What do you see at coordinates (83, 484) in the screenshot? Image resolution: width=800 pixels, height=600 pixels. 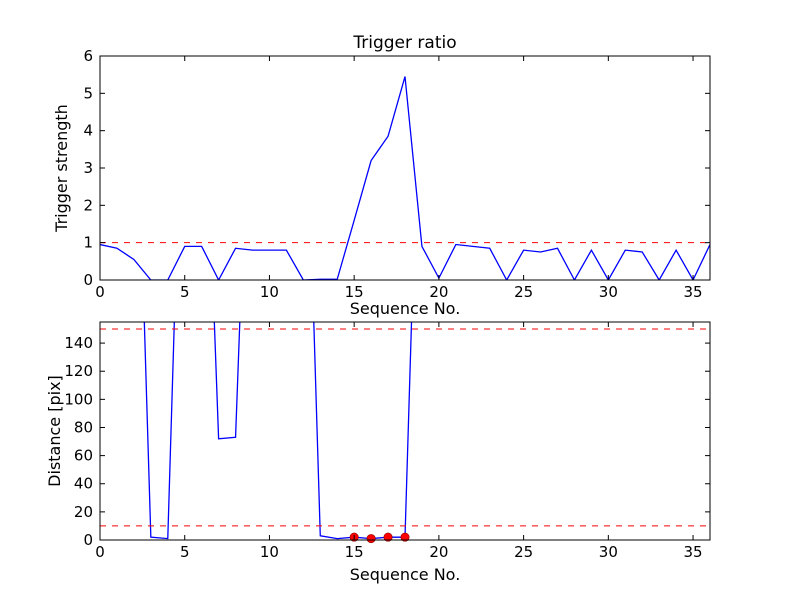 I see `y-tick-label: 40` at bounding box center [83, 484].